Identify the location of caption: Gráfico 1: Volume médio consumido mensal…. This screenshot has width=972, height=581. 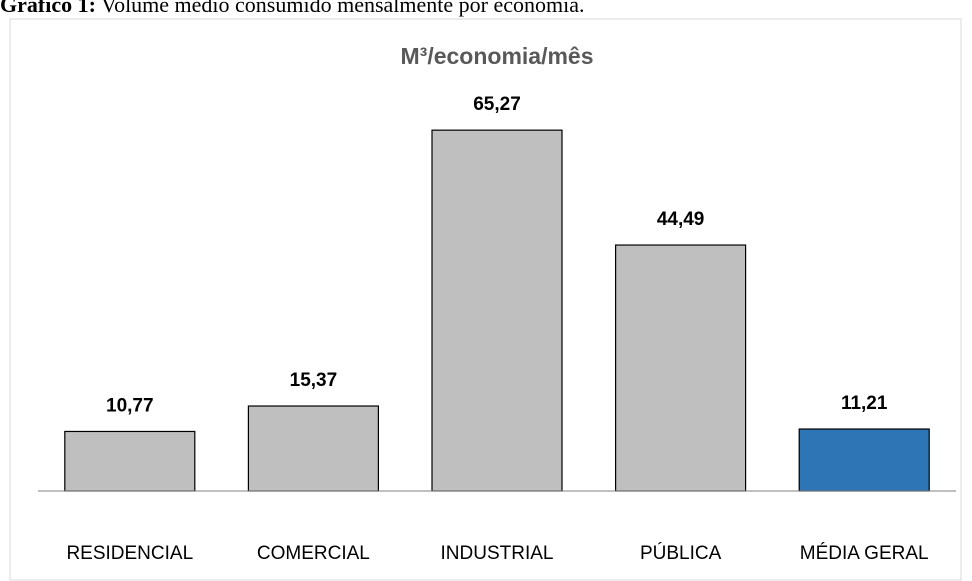
(292, 8).